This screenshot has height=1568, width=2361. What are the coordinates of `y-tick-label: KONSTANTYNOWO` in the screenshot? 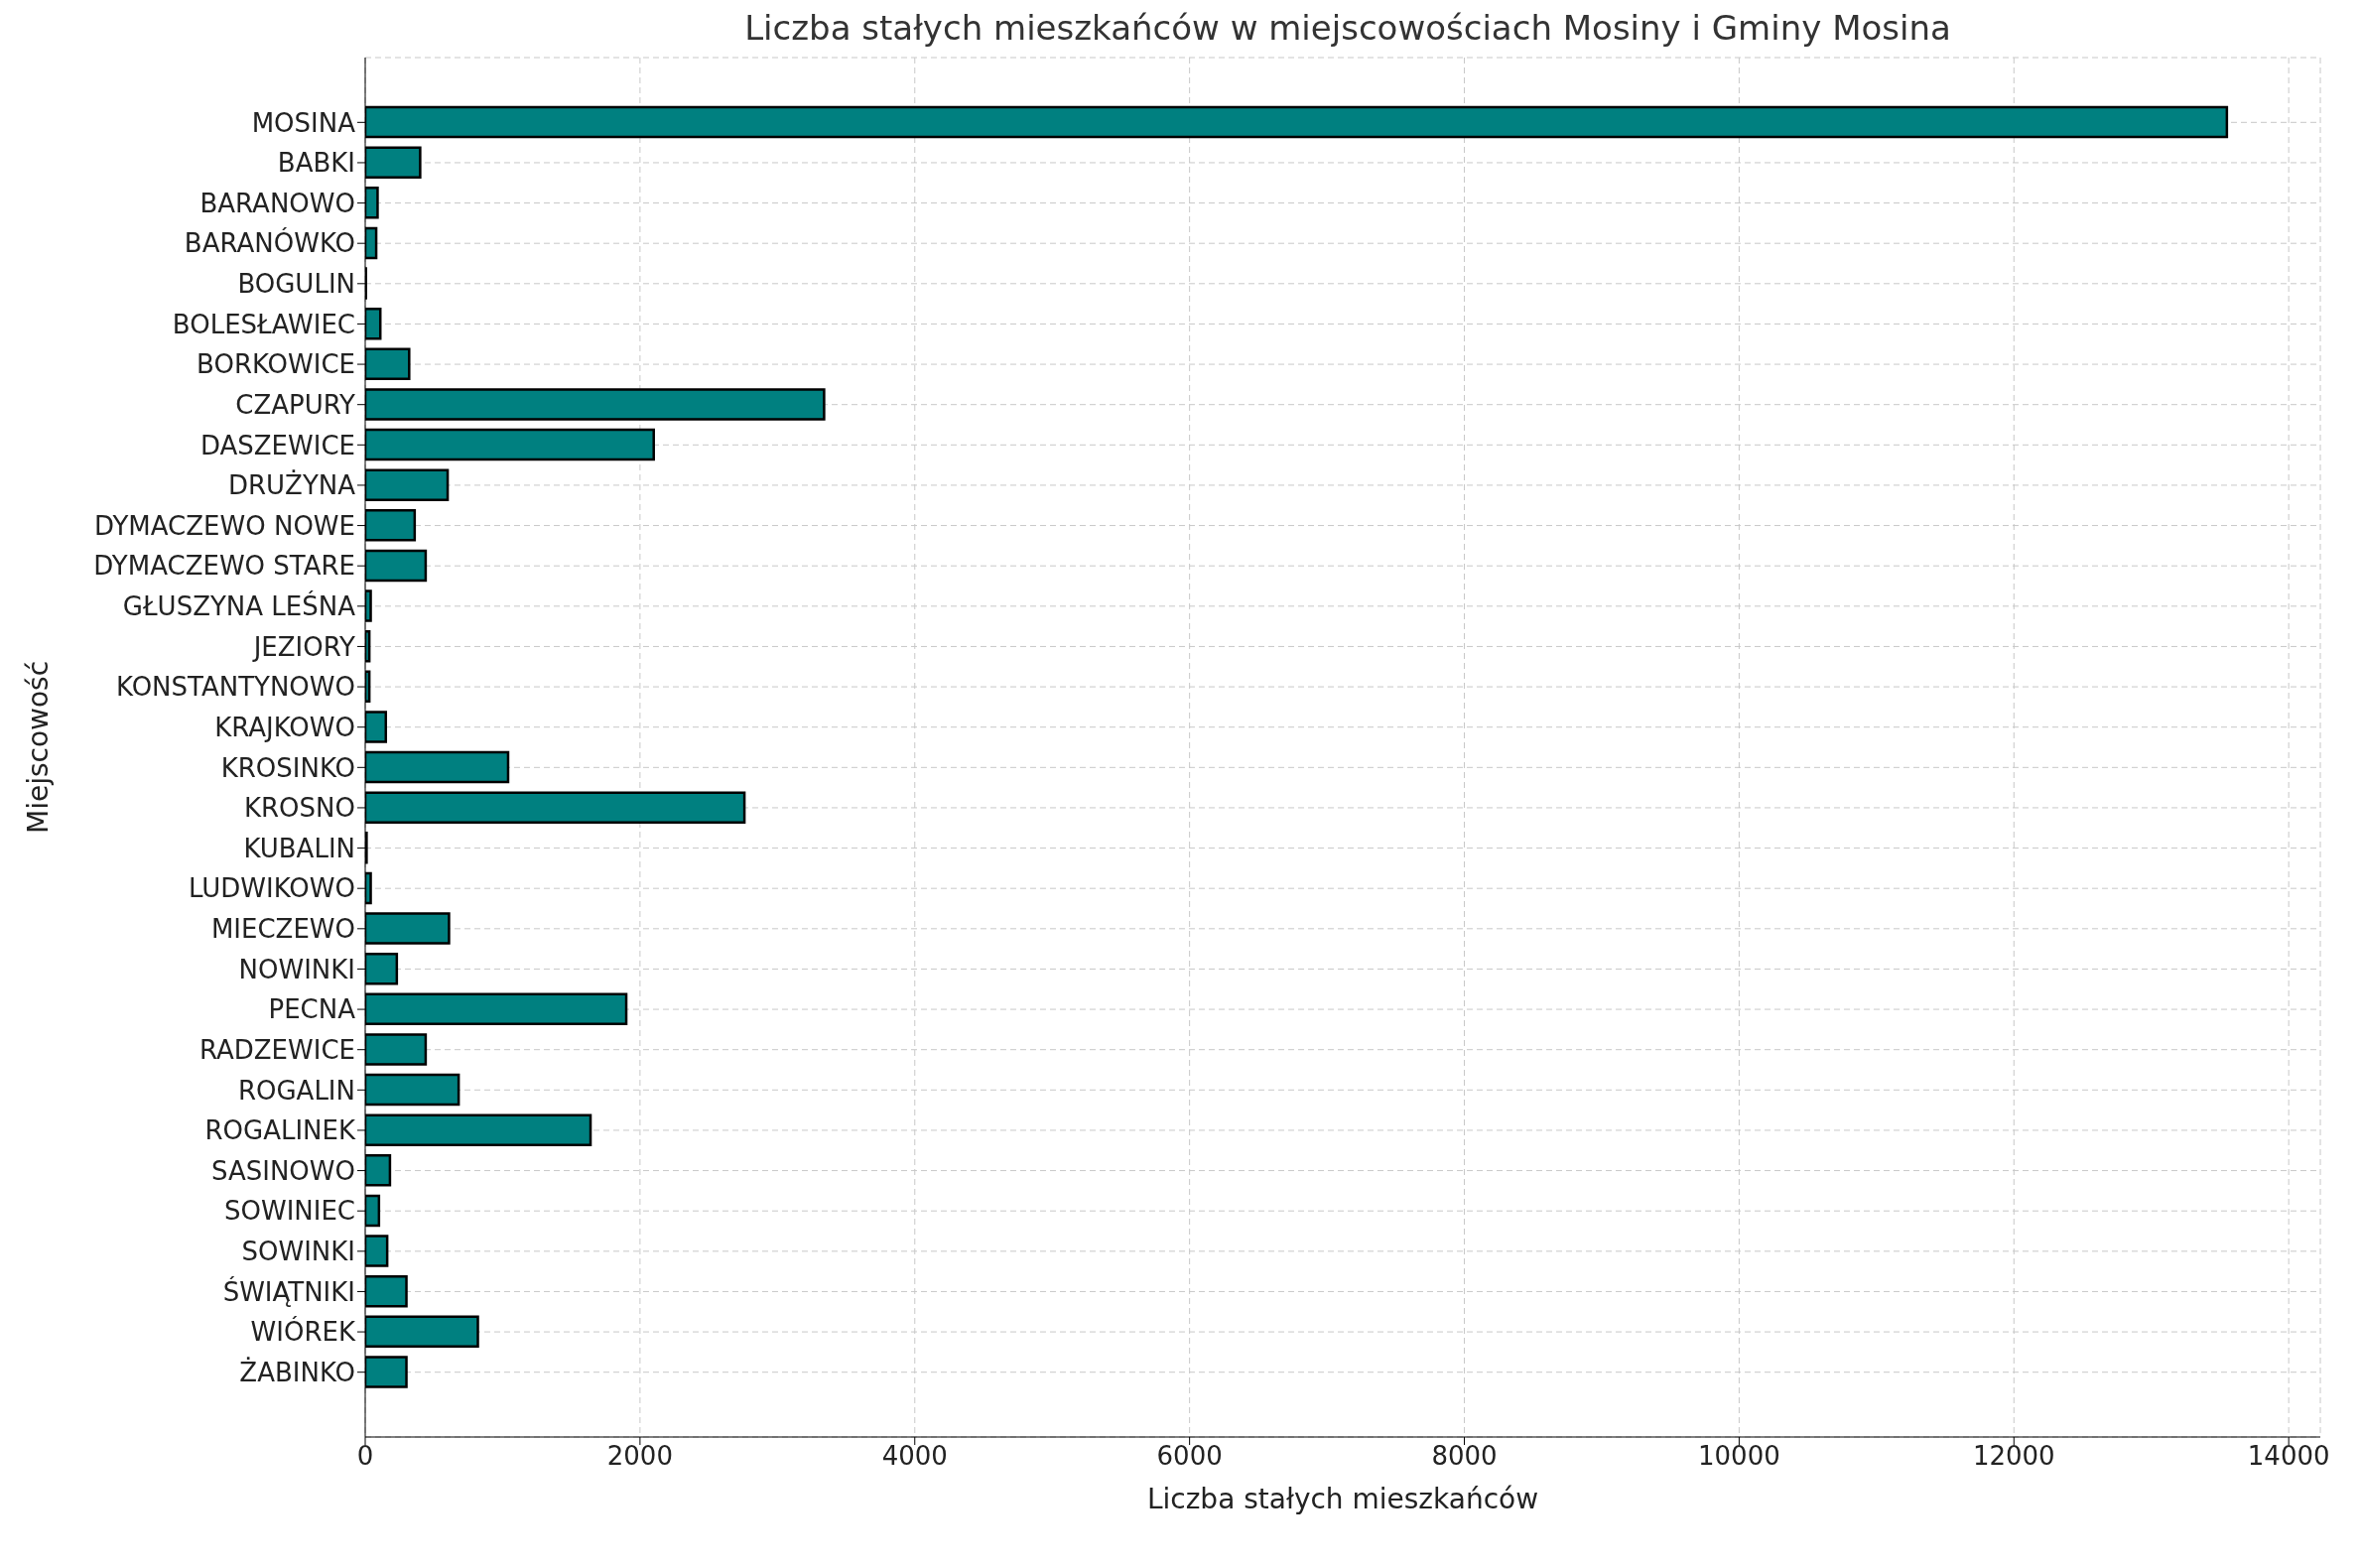 It's located at (235, 687).